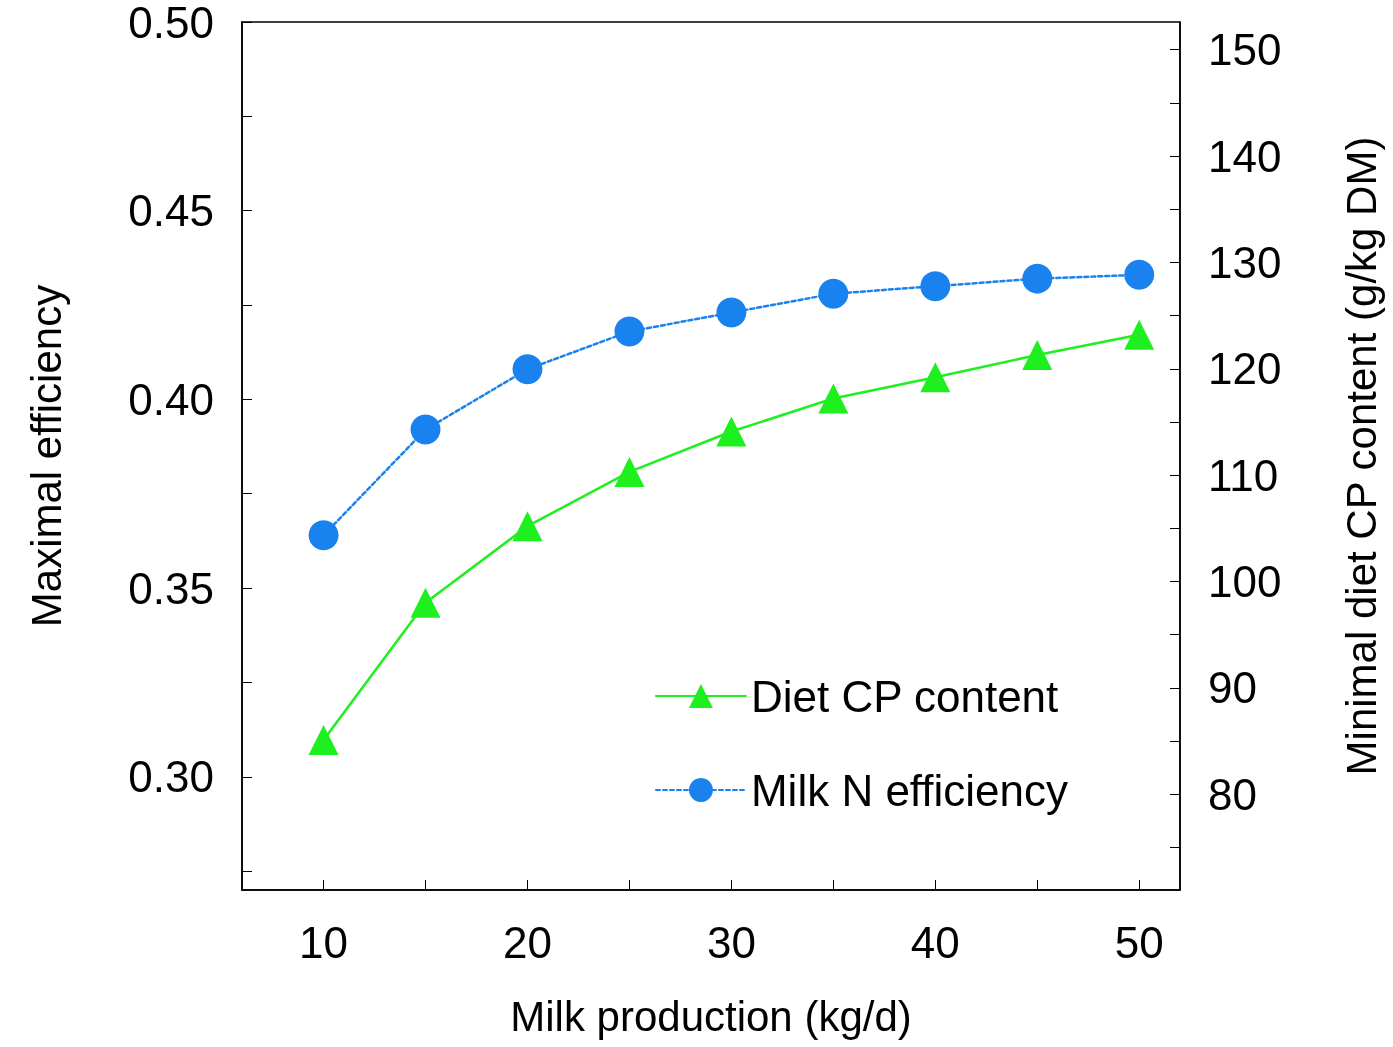 The height and width of the screenshot is (1047, 1393). What do you see at coordinates (1243, 475) in the screenshot?
I see `y2-tick-label: 110` at bounding box center [1243, 475].